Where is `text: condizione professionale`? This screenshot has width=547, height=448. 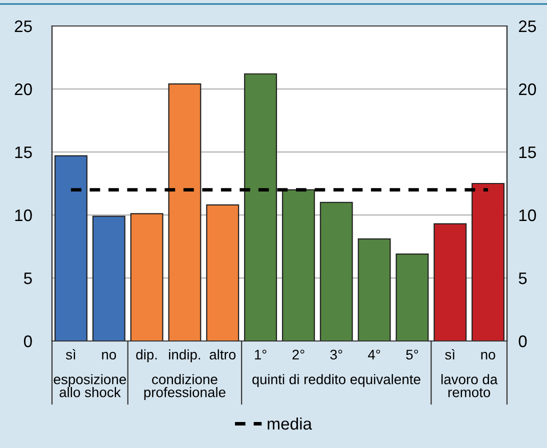 text: condizione professionale is located at coordinates (185, 387).